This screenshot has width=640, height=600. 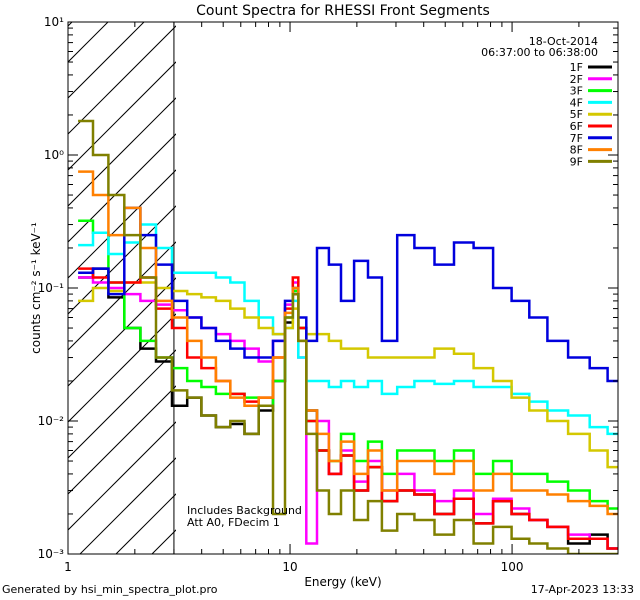 I want to click on hatched-region, so click(x=122, y=288).